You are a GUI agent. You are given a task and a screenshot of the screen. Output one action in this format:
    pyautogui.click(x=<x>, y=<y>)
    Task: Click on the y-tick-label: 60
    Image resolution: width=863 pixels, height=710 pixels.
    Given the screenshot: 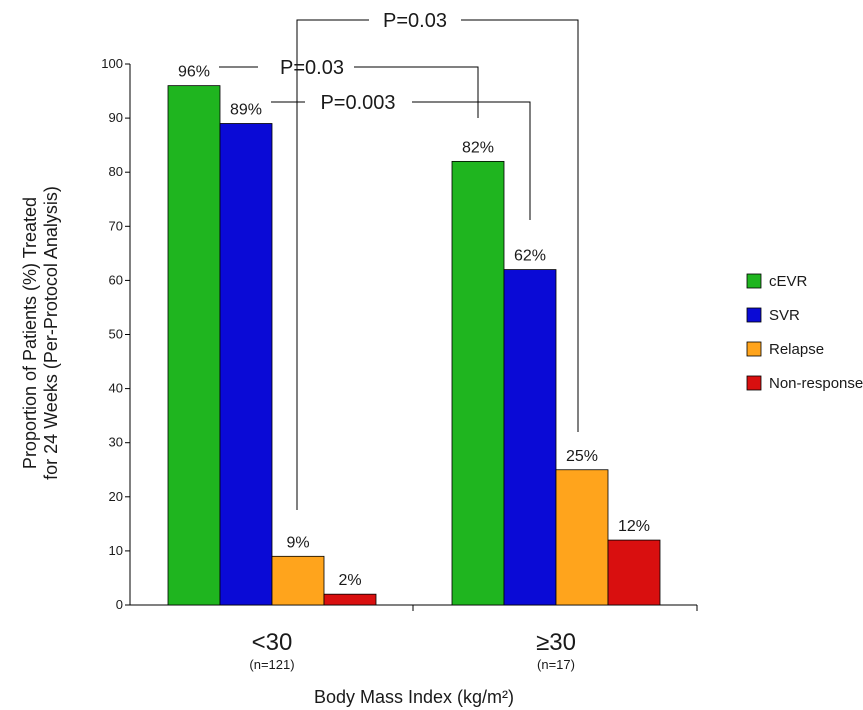 What is the action you would take?
    pyautogui.click(x=116, y=279)
    